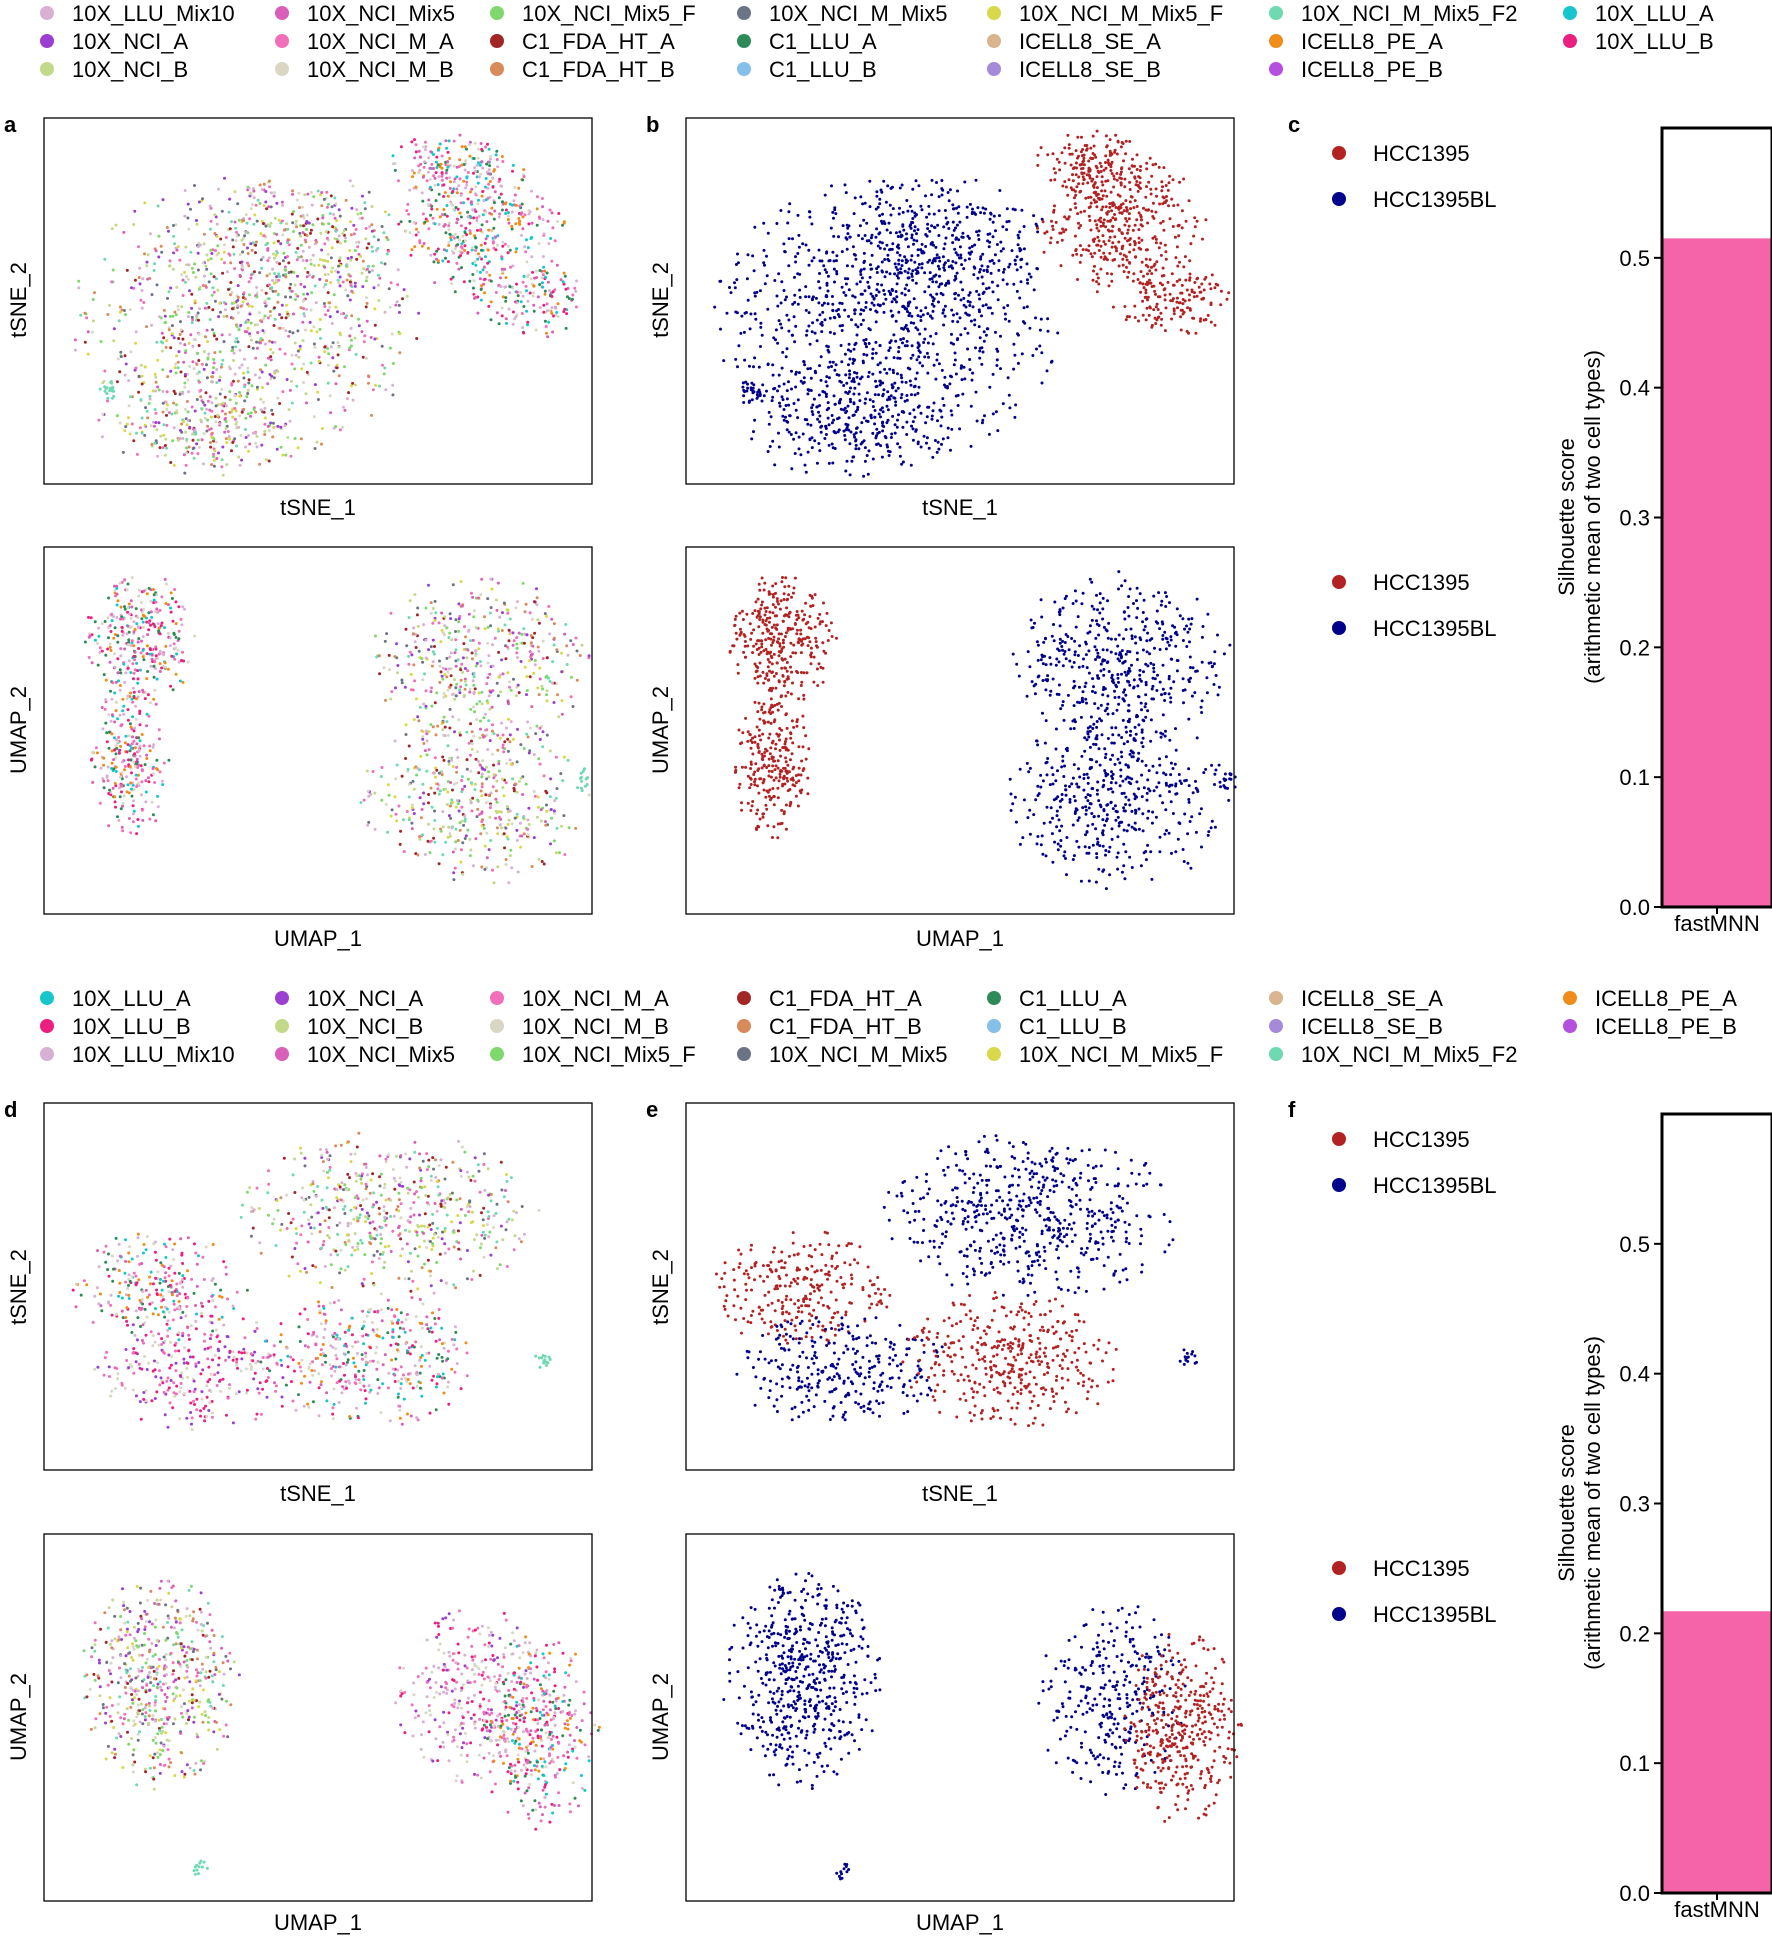 The height and width of the screenshot is (1937, 1772). I want to click on legend-label: 10X_NCI_Mix5, so click(381, 13).